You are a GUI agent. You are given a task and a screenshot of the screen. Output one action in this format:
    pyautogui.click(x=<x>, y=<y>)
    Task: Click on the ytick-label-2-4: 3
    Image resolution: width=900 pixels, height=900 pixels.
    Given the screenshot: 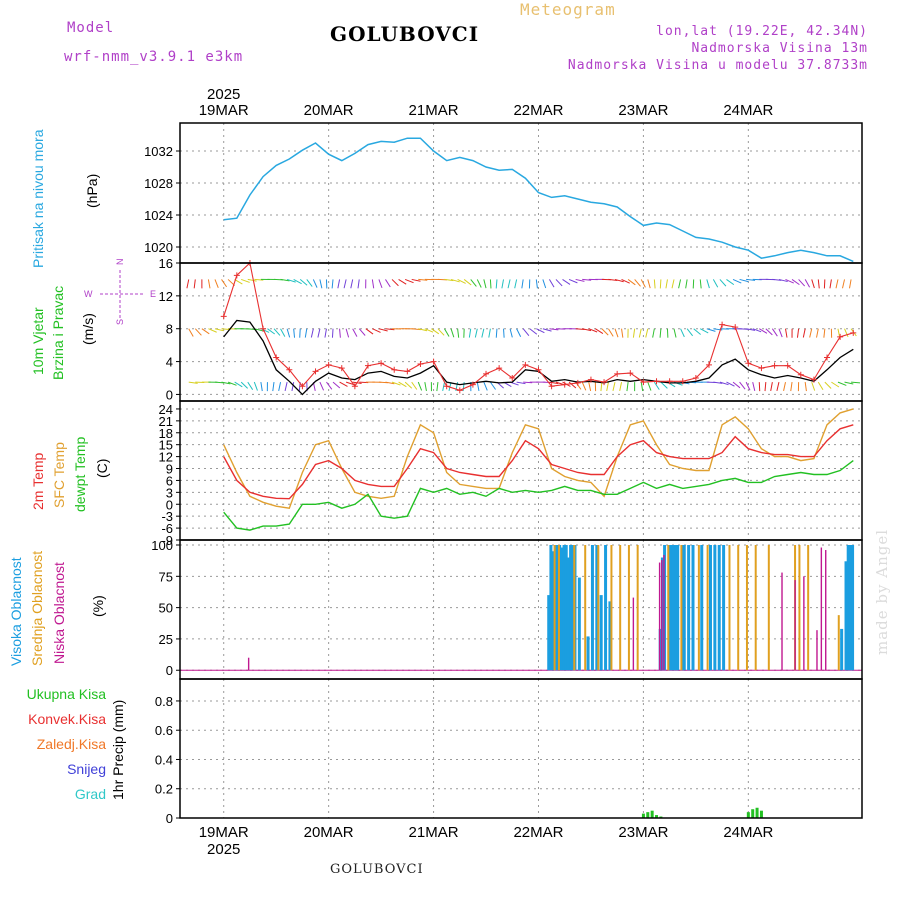 What is the action you would take?
    pyautogui.click(x=169, y=492)
    